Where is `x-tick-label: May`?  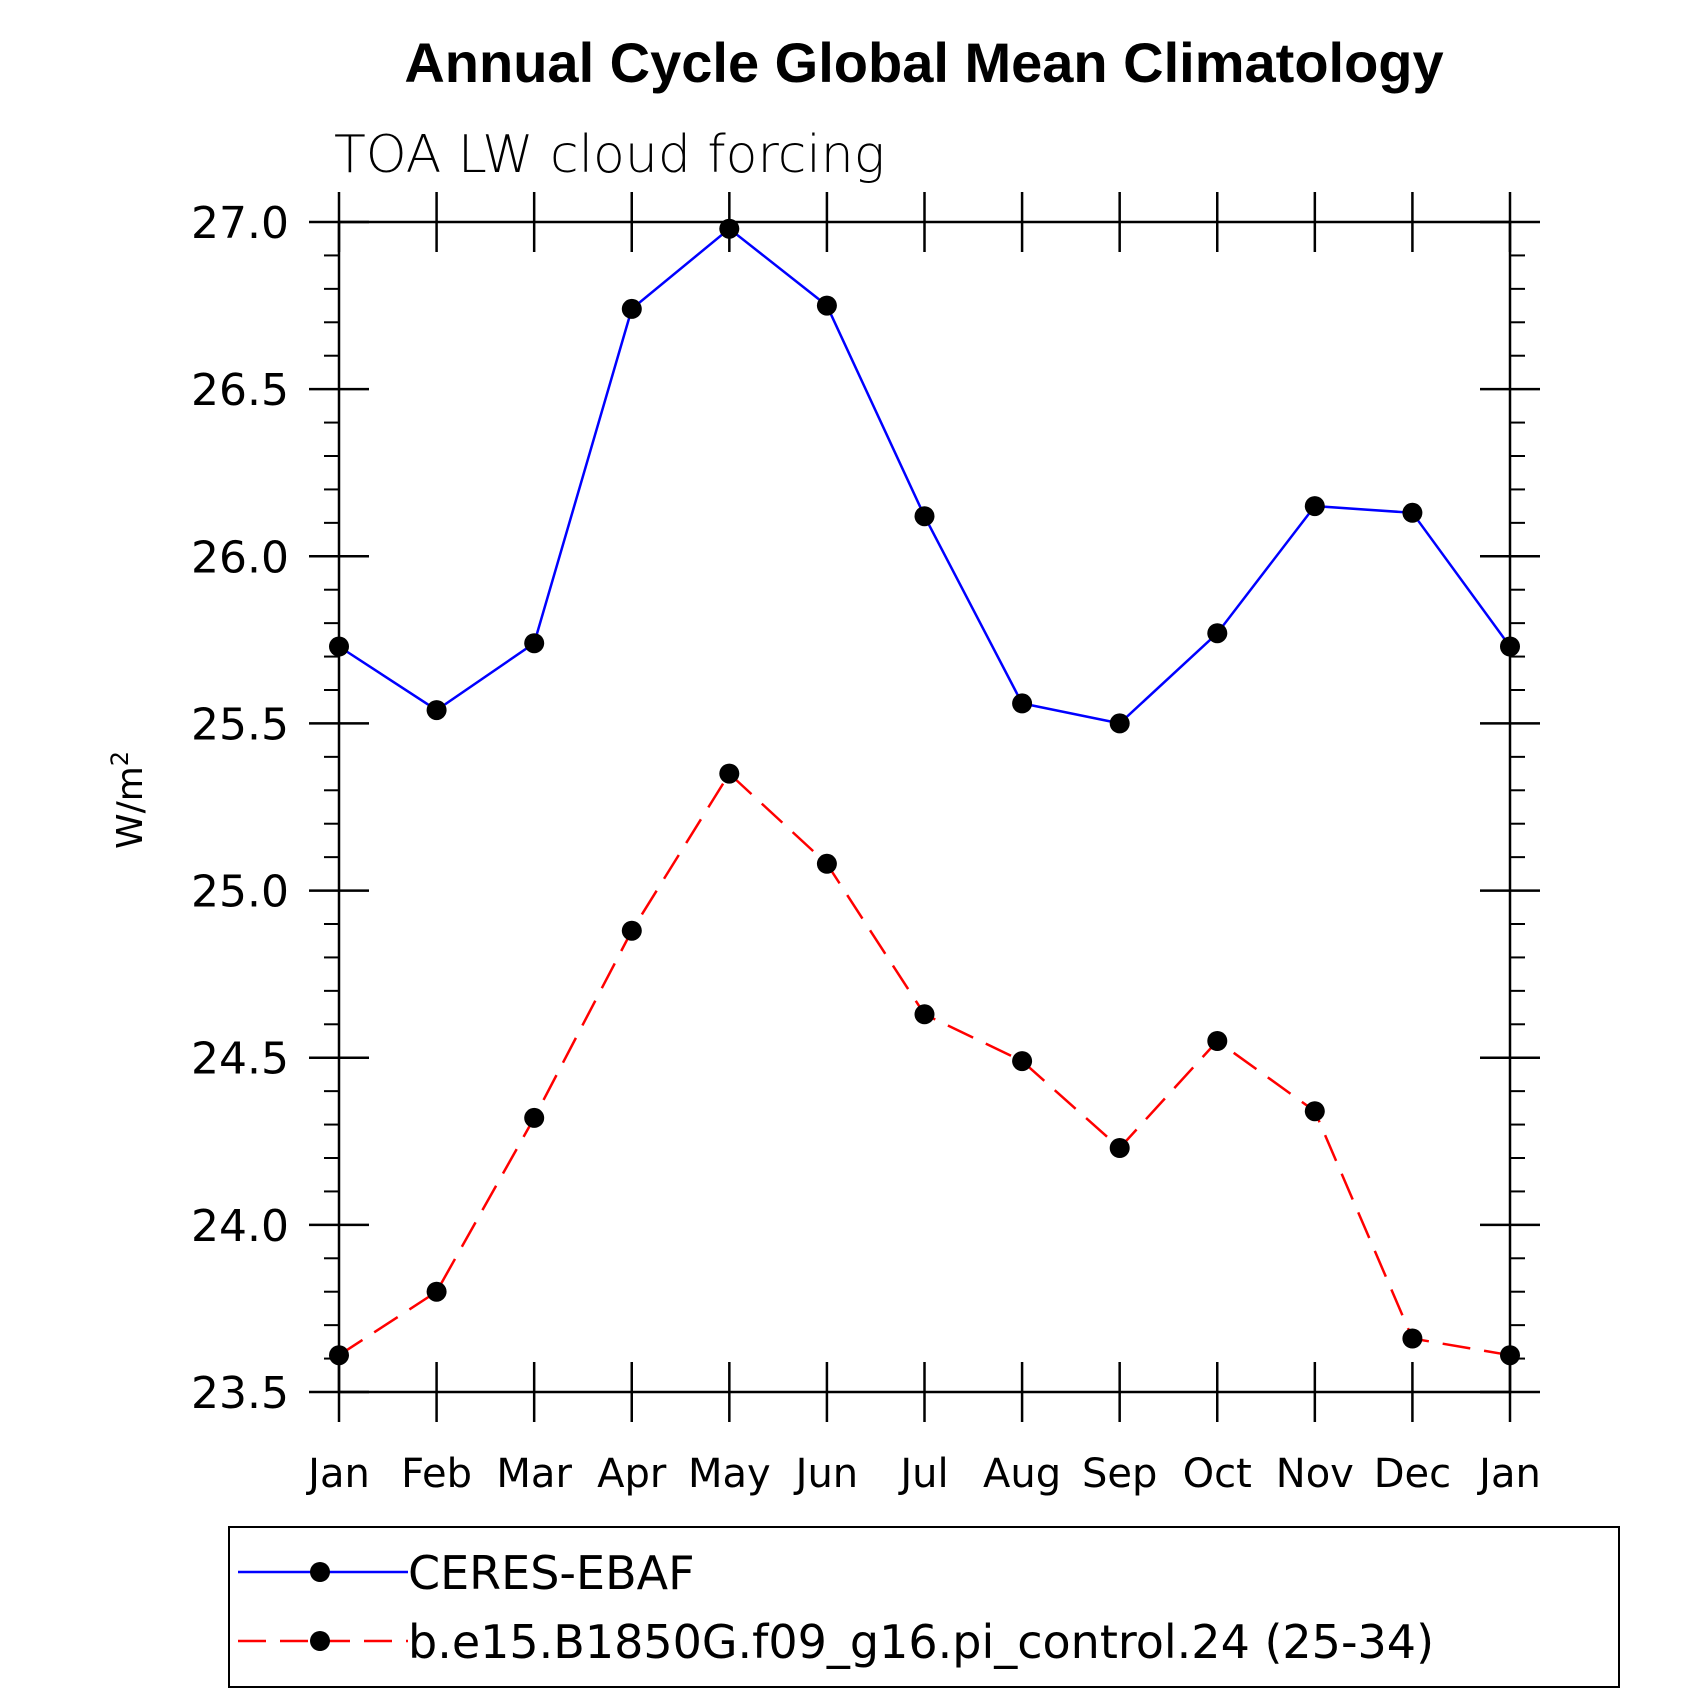 x-tick-label: May is located at coordinates (729, 1474).